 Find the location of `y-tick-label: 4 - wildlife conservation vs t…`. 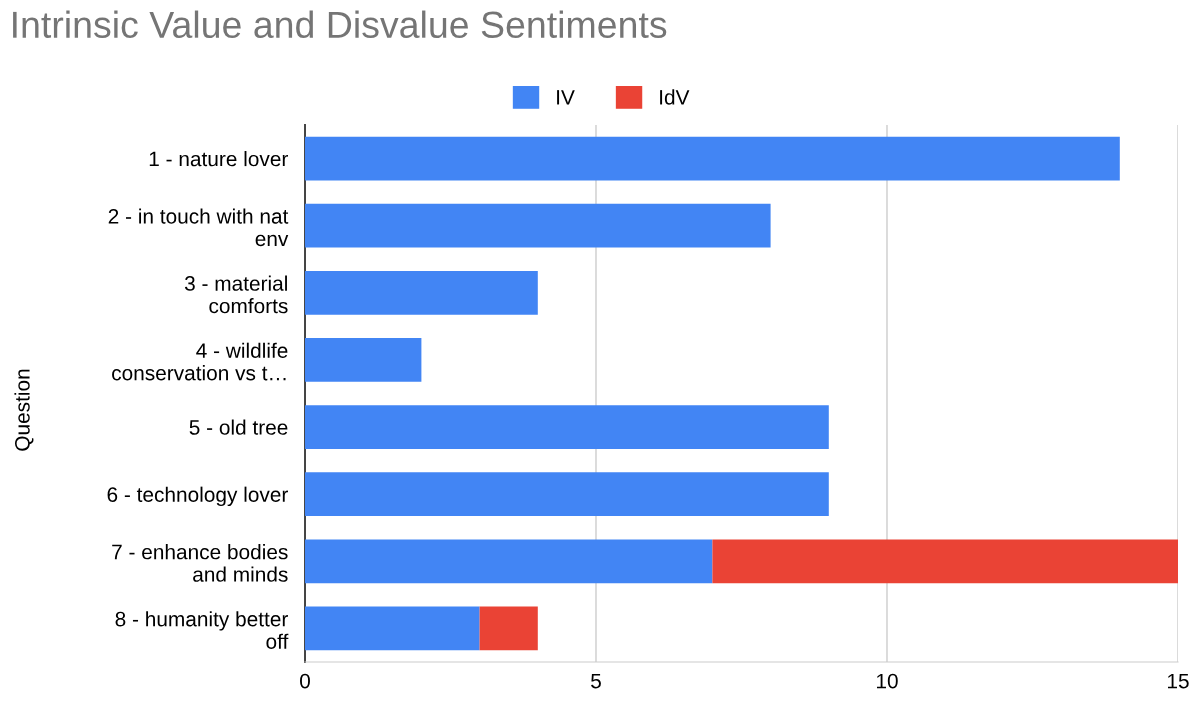

y-tick-label: 4 - wildlife conservation vs t… is located at coordinates (200, 361).